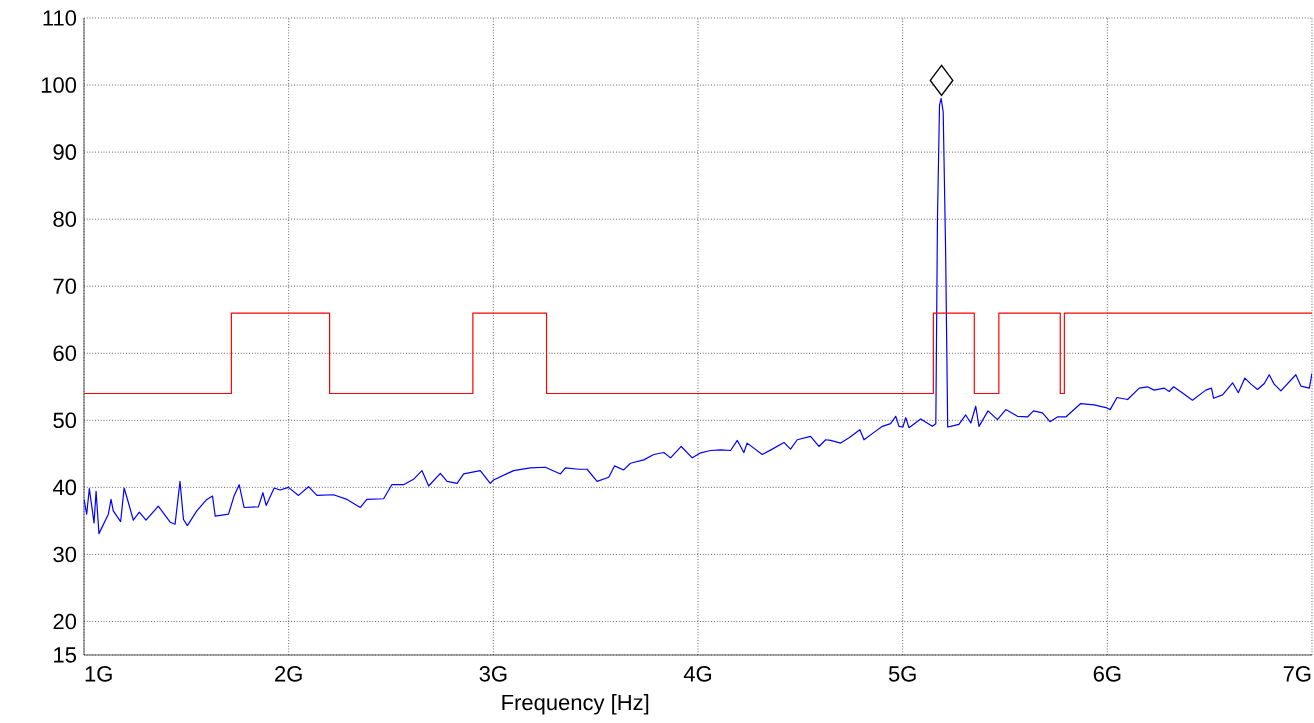 Image resolution: width=1314 pixels, height=723 pixels. I want to click on x-tick-label: 2G, so click(288, 674).